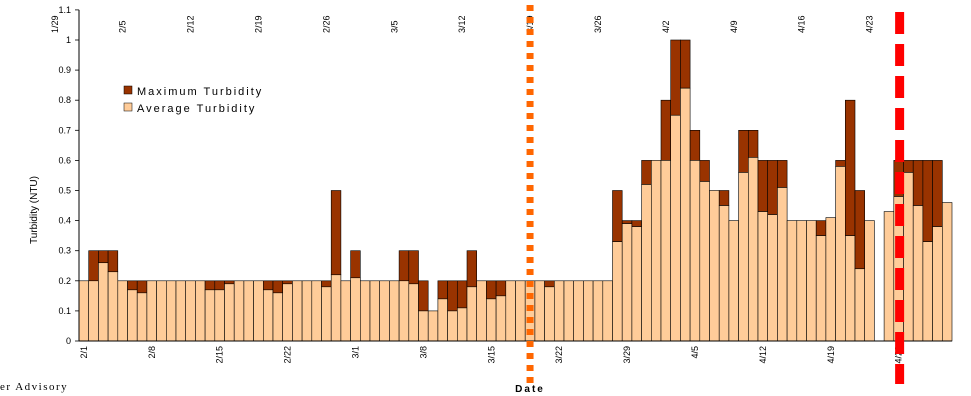 The image size is (971, 396). I want to click on x-tick-label-top: 3/12, so click(462, 24).